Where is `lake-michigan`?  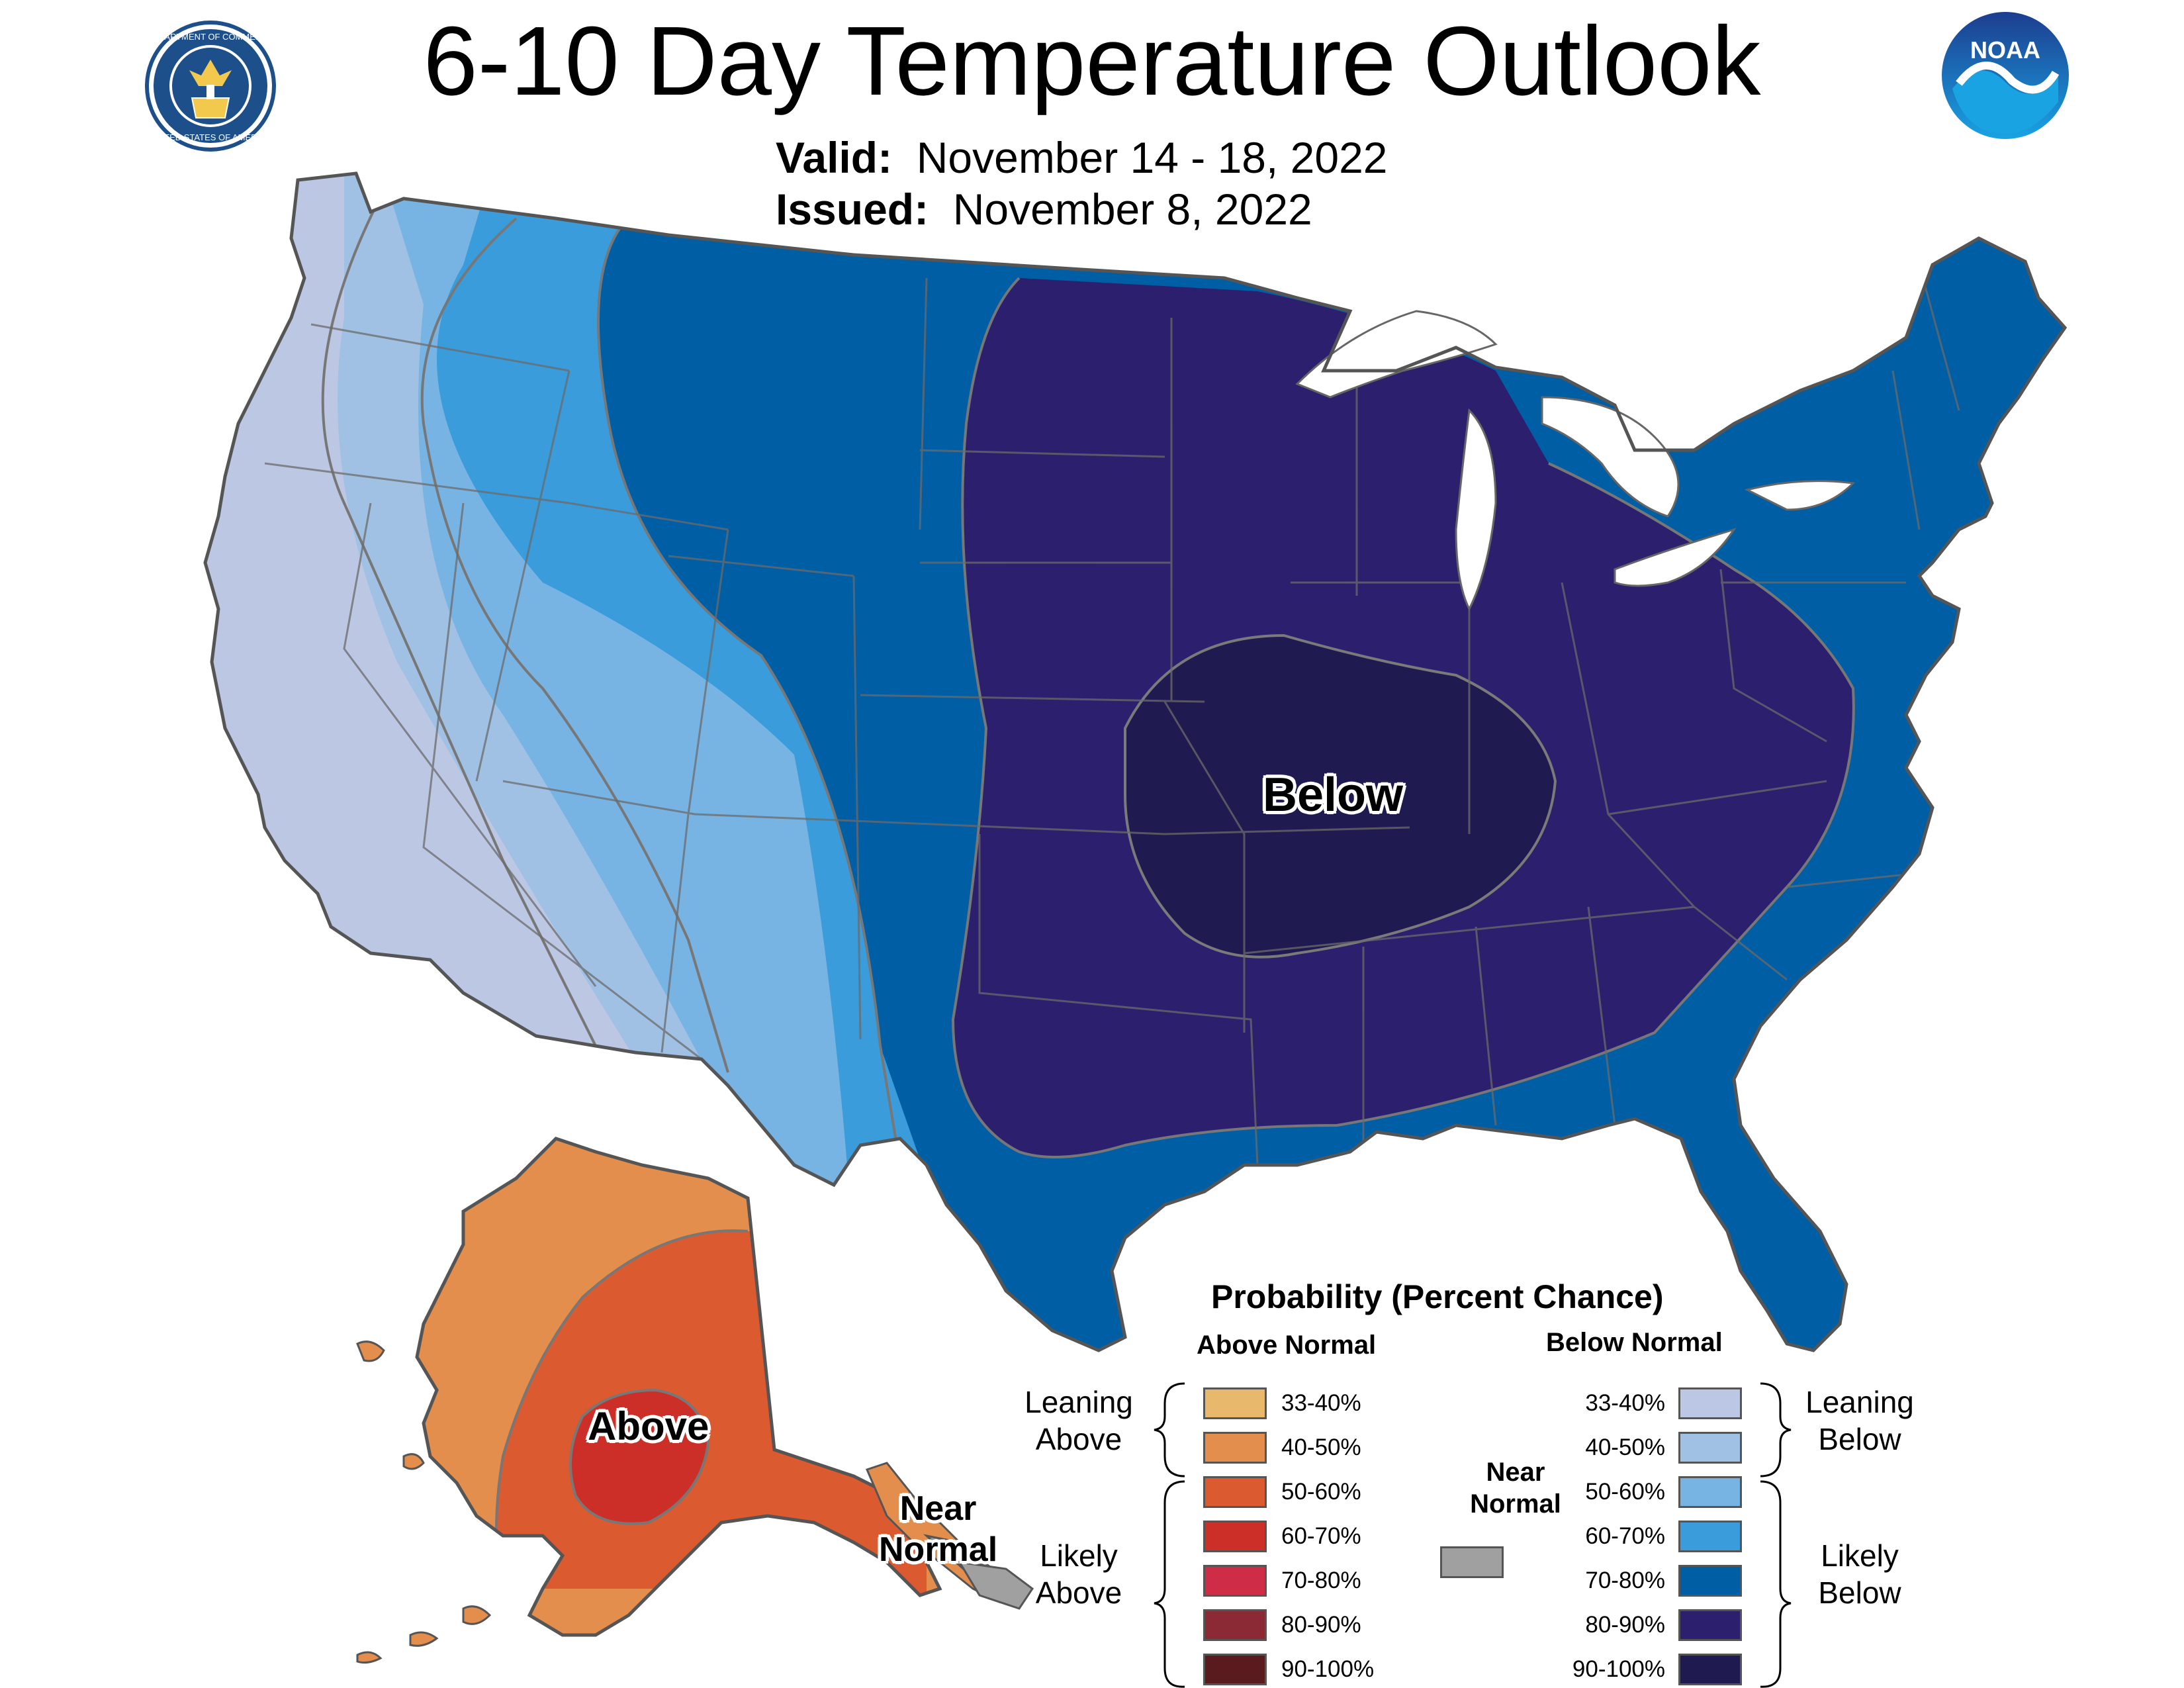 lake-michigan is located at coordinates (1476, 510).